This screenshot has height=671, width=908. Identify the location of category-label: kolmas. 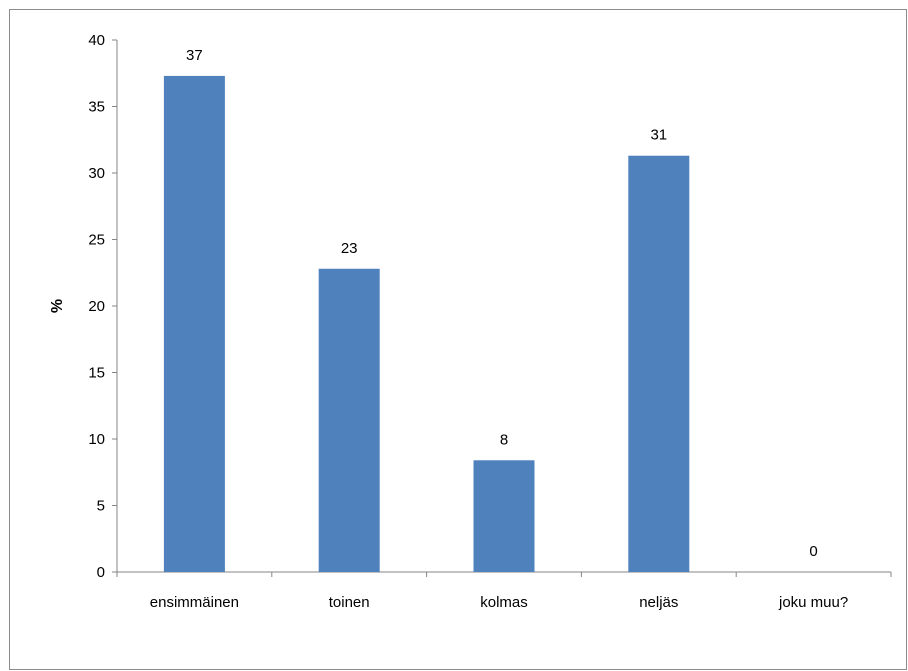
(504, 602).